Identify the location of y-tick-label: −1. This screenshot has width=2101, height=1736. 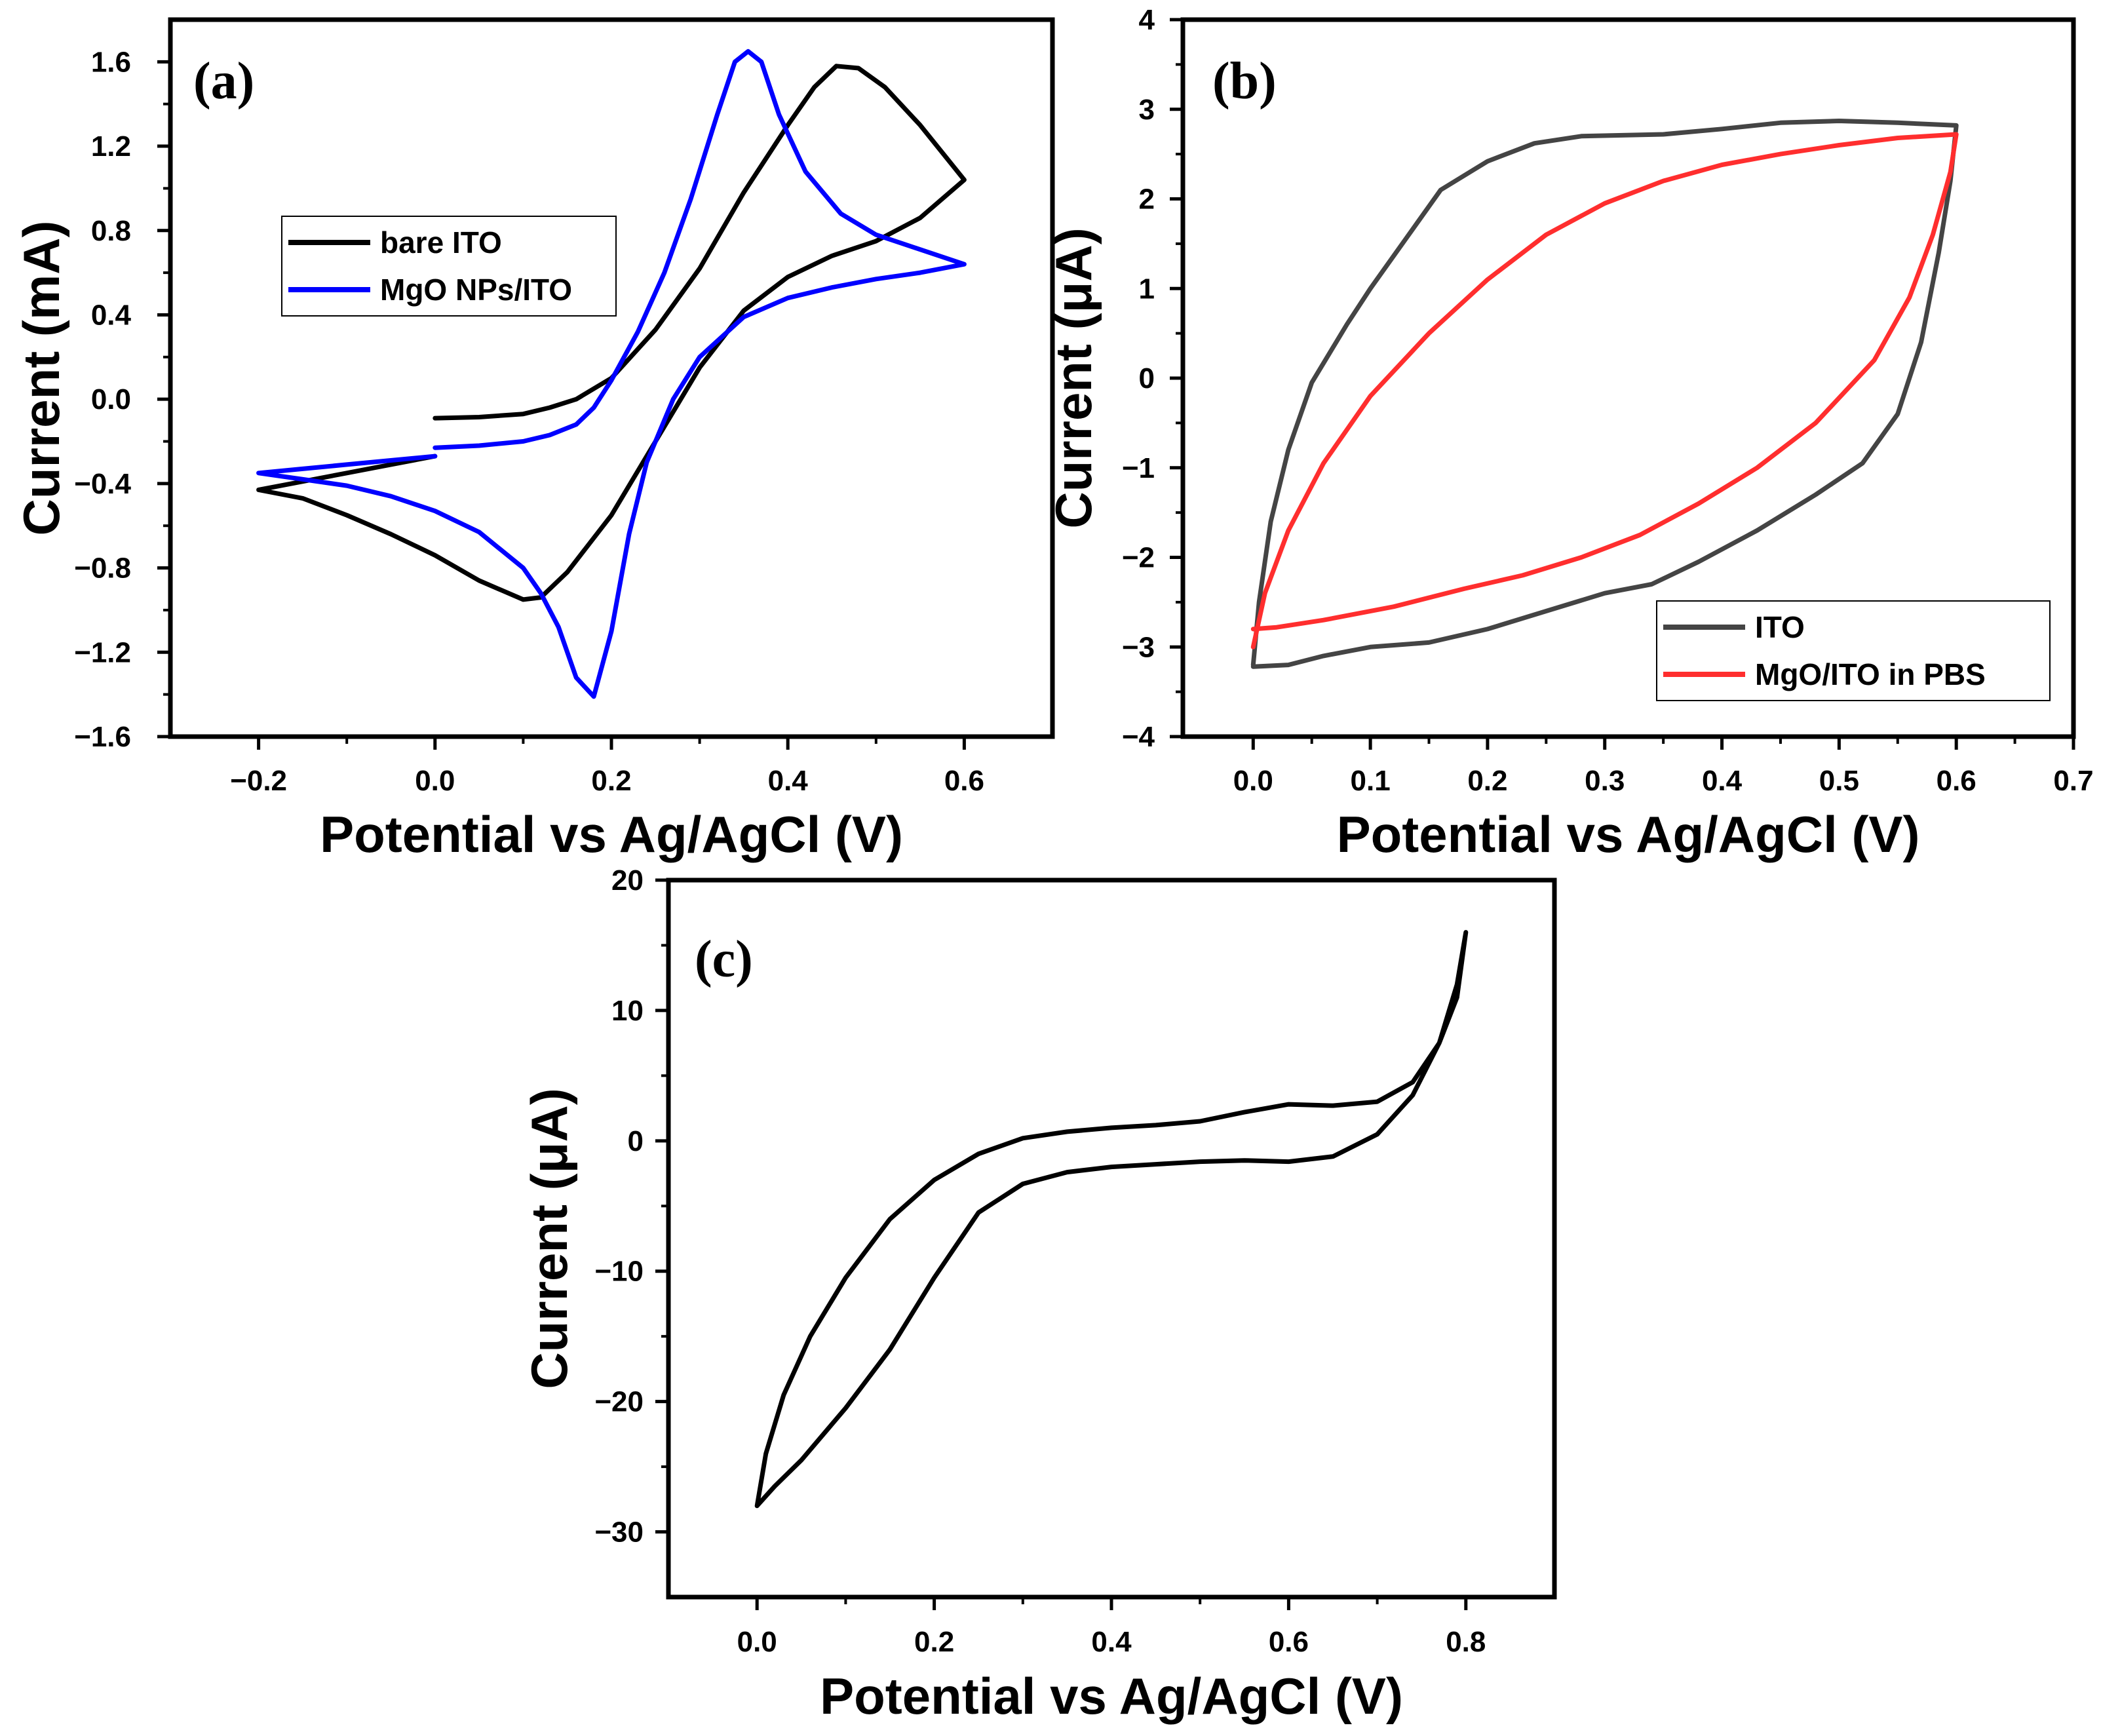
(1138, 468).